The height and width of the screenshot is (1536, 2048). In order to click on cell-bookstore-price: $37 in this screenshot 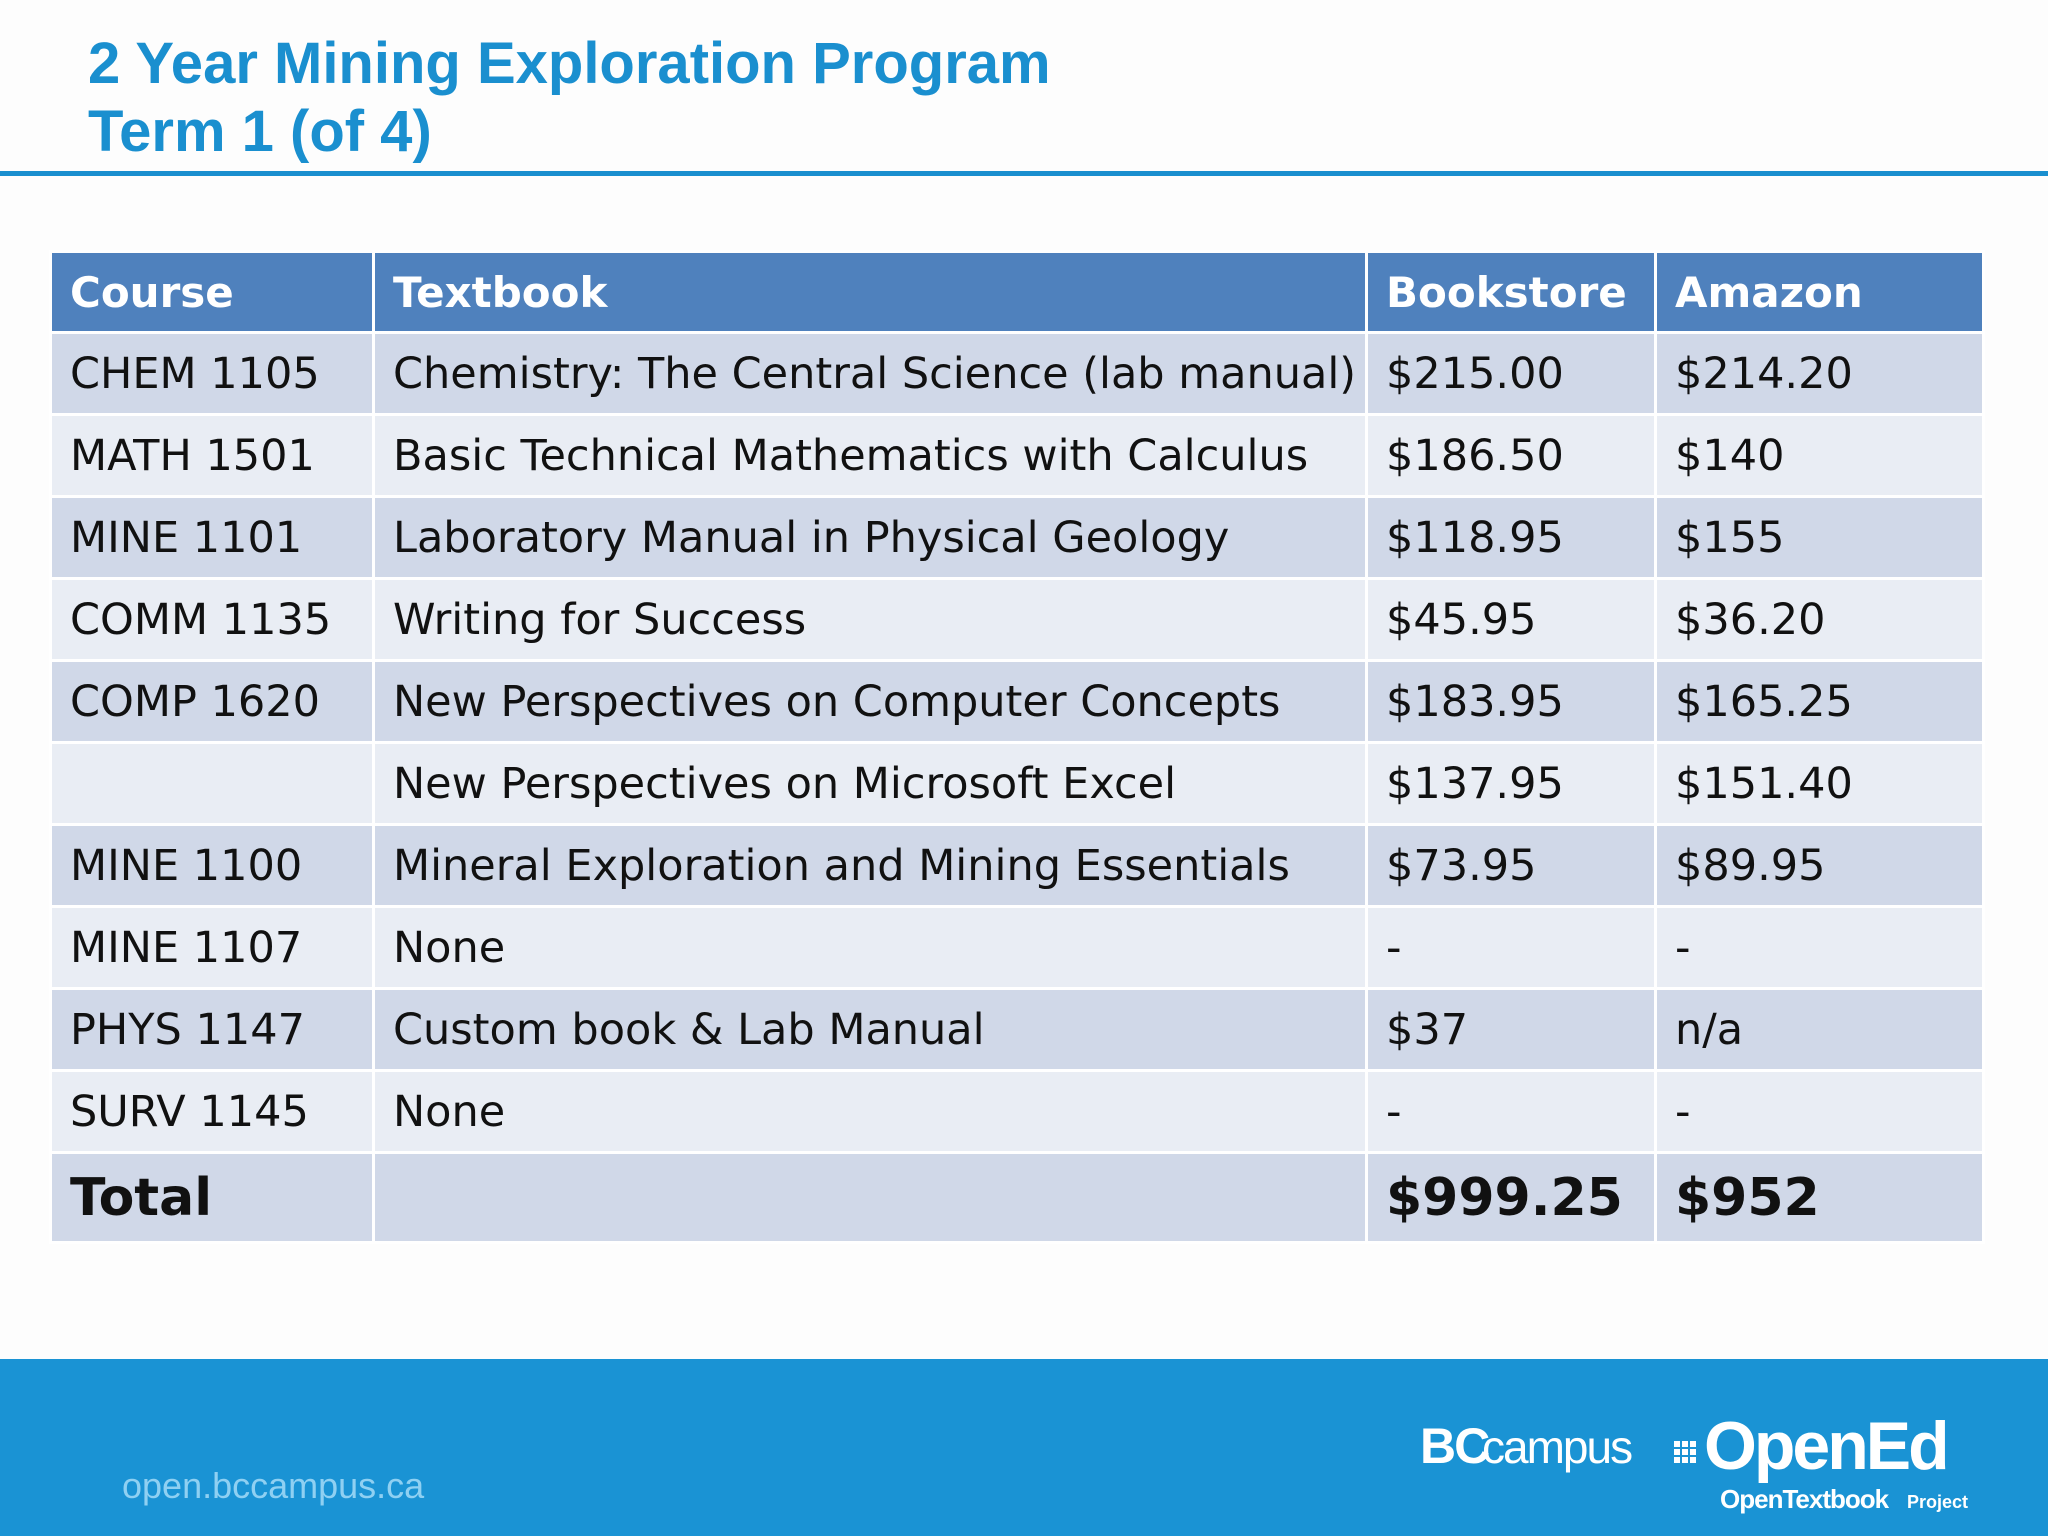, I will do `click(1511, 1029)`.